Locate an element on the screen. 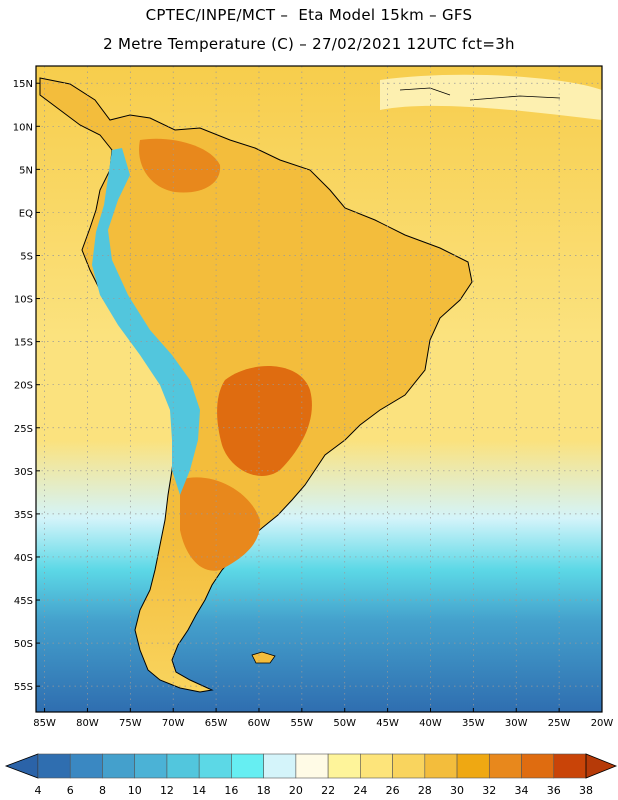 The width and height of the screenshot is (618, 800). lon-label-50w: 50W is located at coordinates (344, 723).